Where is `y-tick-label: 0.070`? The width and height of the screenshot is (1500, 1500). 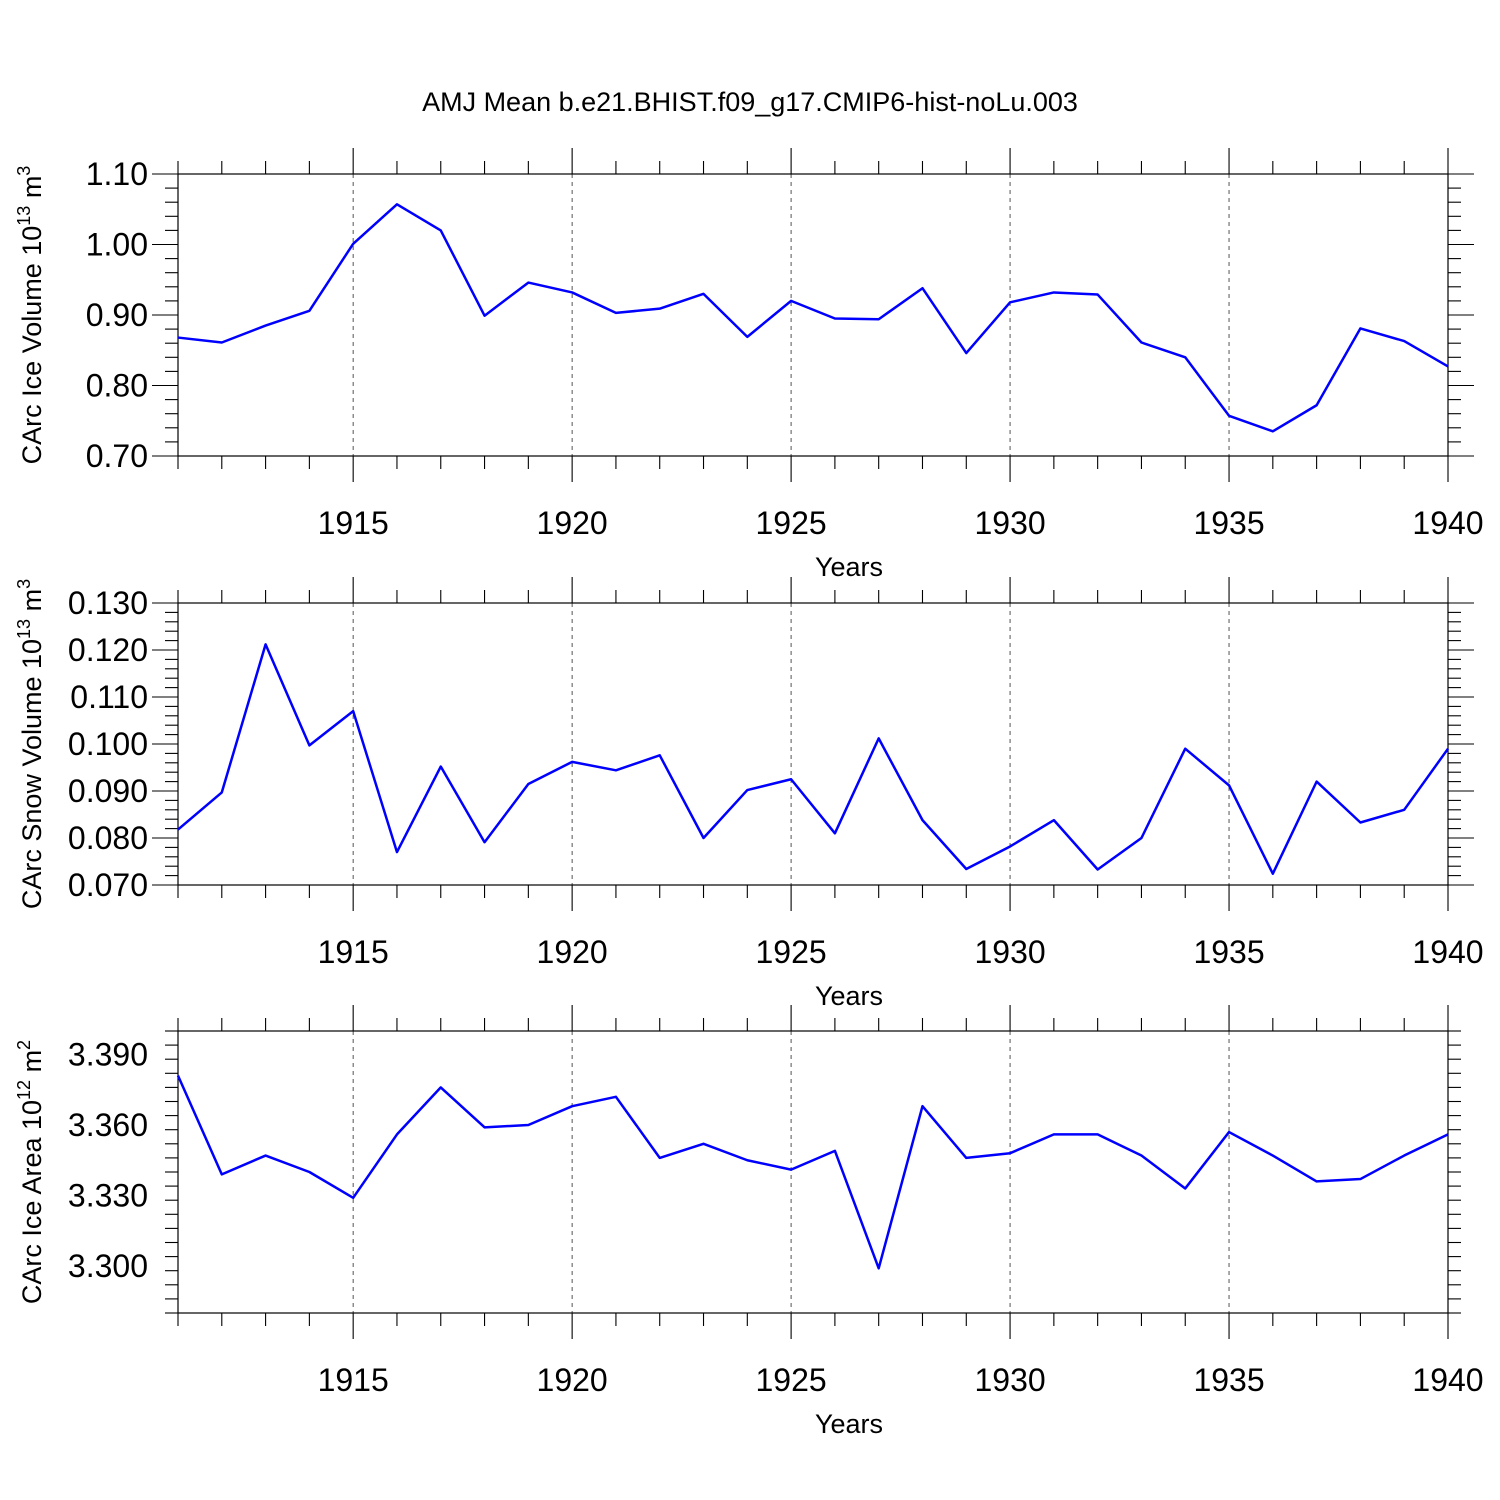
y-tick-label: 0.070 is located at coordinates (108, 885).